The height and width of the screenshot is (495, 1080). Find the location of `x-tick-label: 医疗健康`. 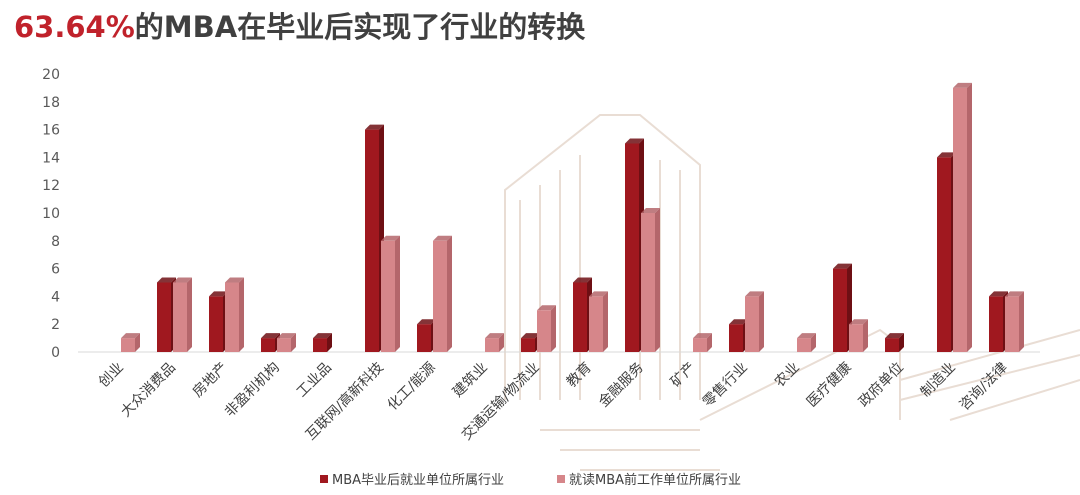

x-tick-label: 医疗健康 is located at coordinates (829, 385).